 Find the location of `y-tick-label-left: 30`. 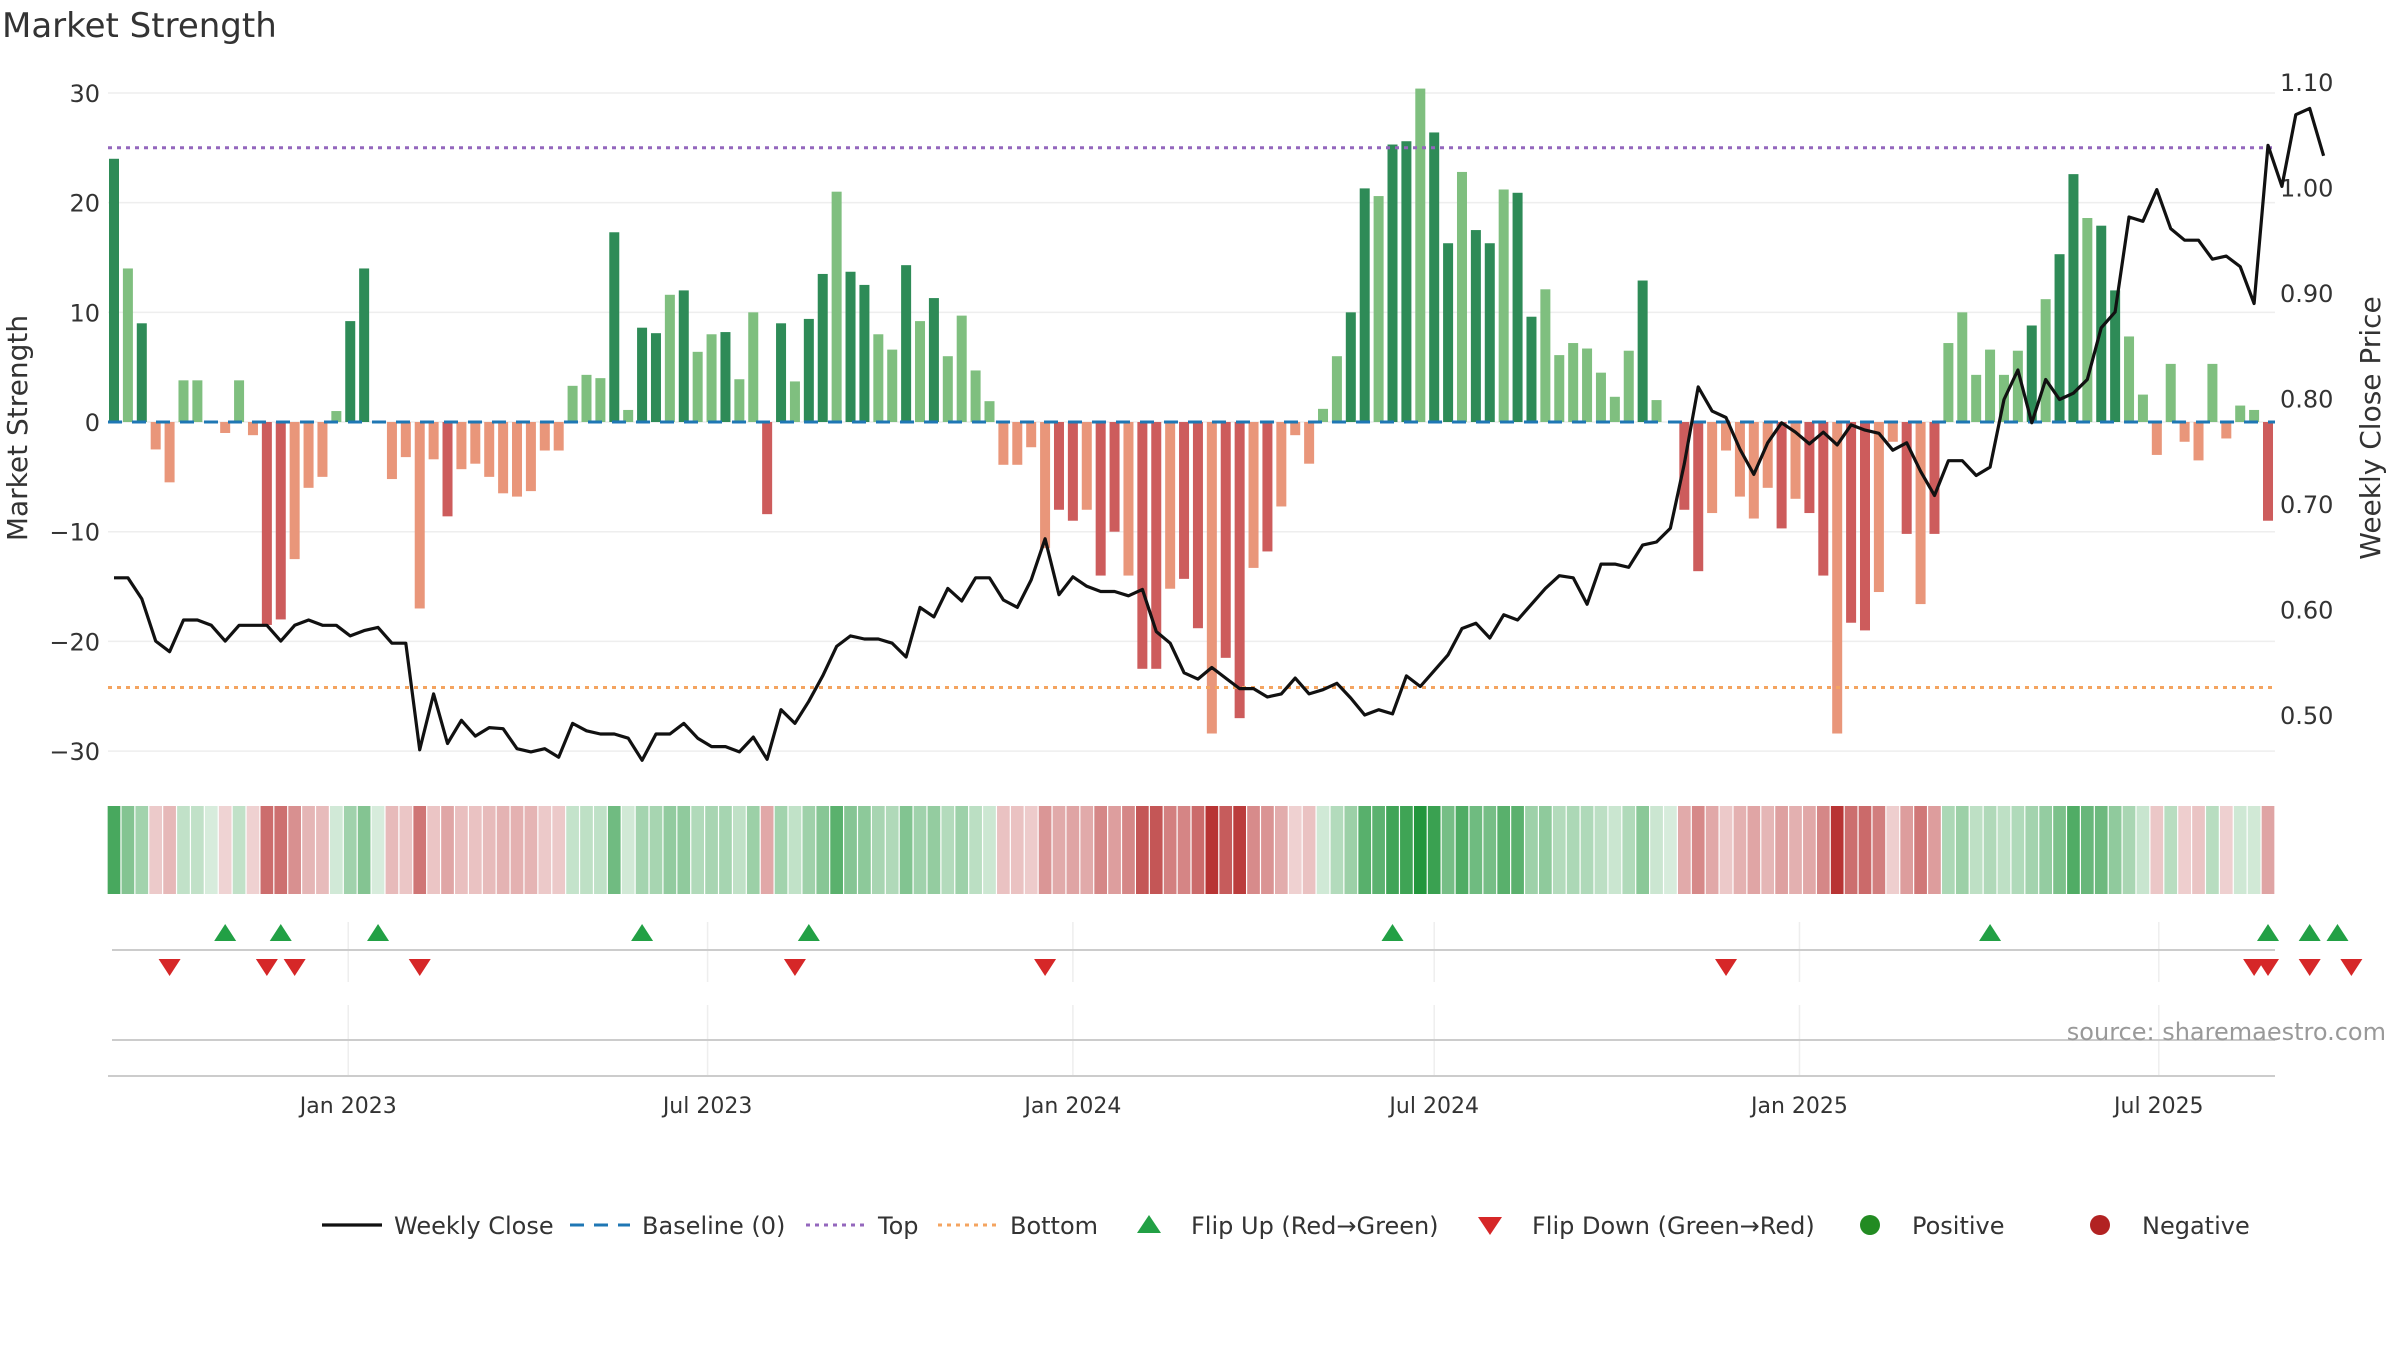

y-tick-label-left: 30 is located at coordinates (84, 94).